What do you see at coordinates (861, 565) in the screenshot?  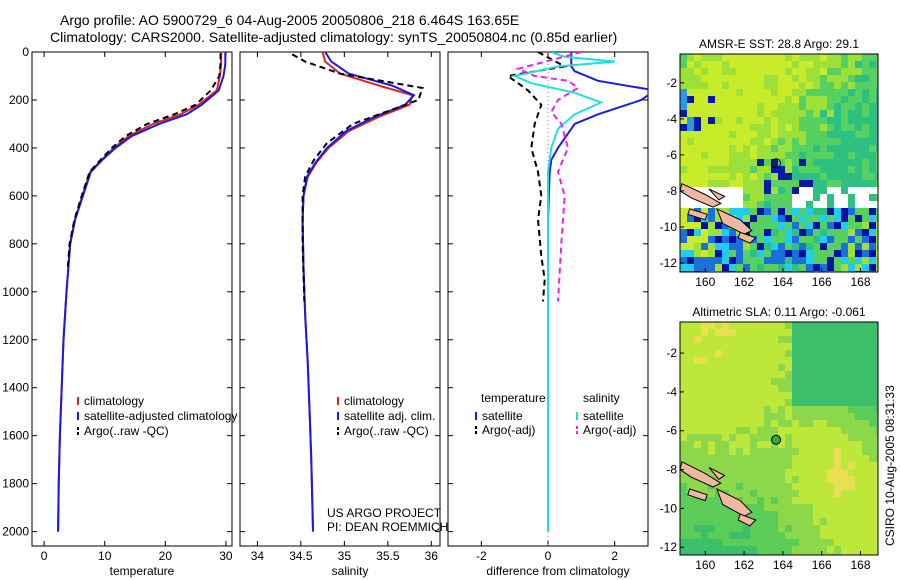 I see `sla-map-xtick-label: 168` at bounding box center [861, 565].